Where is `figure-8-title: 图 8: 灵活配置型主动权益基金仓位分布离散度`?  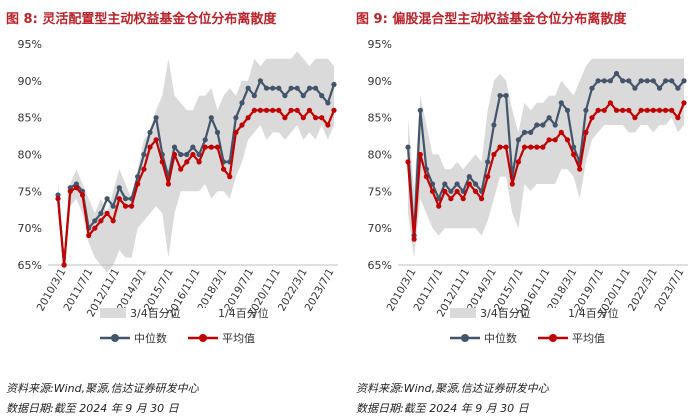
figure-8-title: 图 8: 灵活配置型主动权益基金仓位分布离散度 is located at coordinates (141, 17).